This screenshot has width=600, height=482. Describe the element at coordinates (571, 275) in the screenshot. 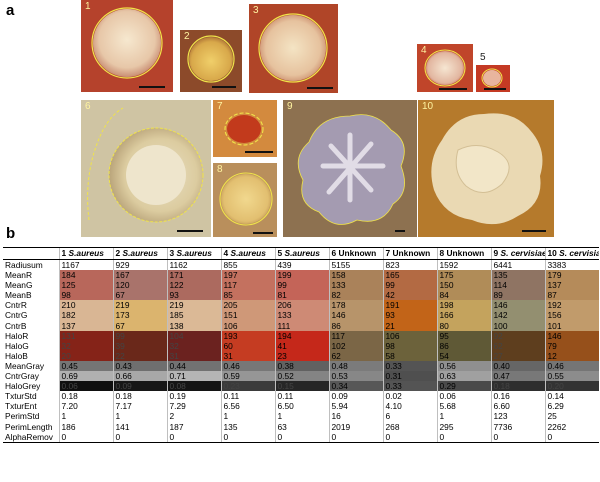

I see `table-cell: 179` at that location.